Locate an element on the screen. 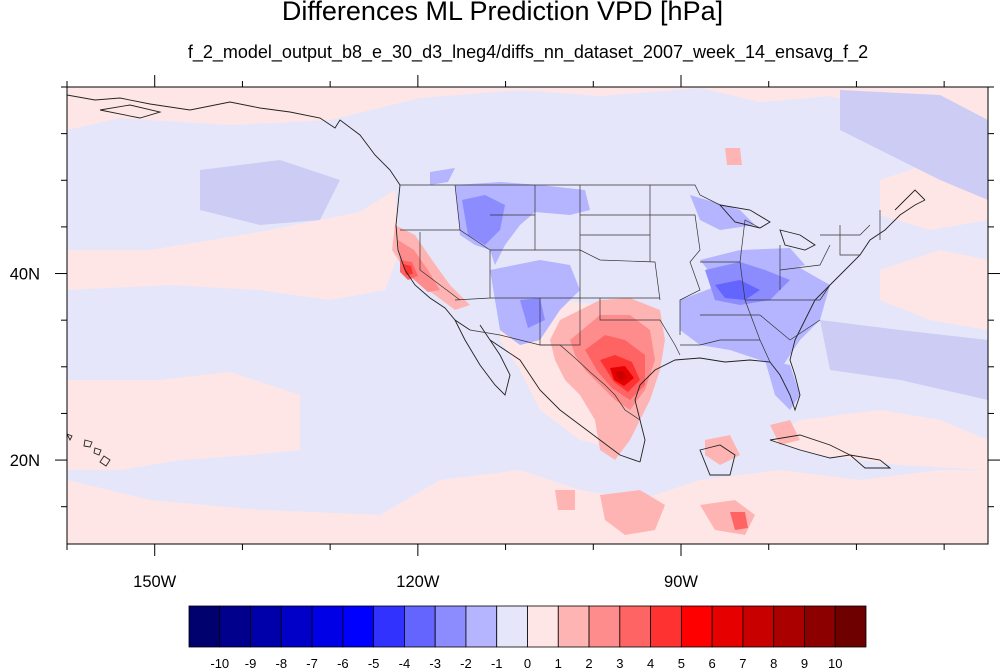 The width and height of the screenshot is (1005, 672). colorbar-label: 6 is located at coordinates (712, 663).